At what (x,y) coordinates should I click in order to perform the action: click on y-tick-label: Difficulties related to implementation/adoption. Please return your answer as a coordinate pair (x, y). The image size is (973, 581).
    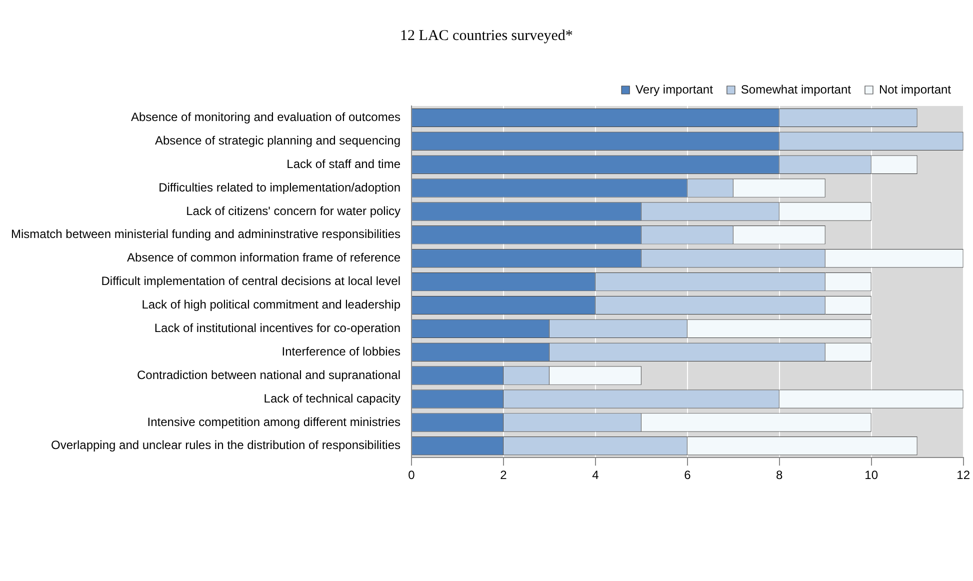
    Looking at the image, I should click on (279, 187).